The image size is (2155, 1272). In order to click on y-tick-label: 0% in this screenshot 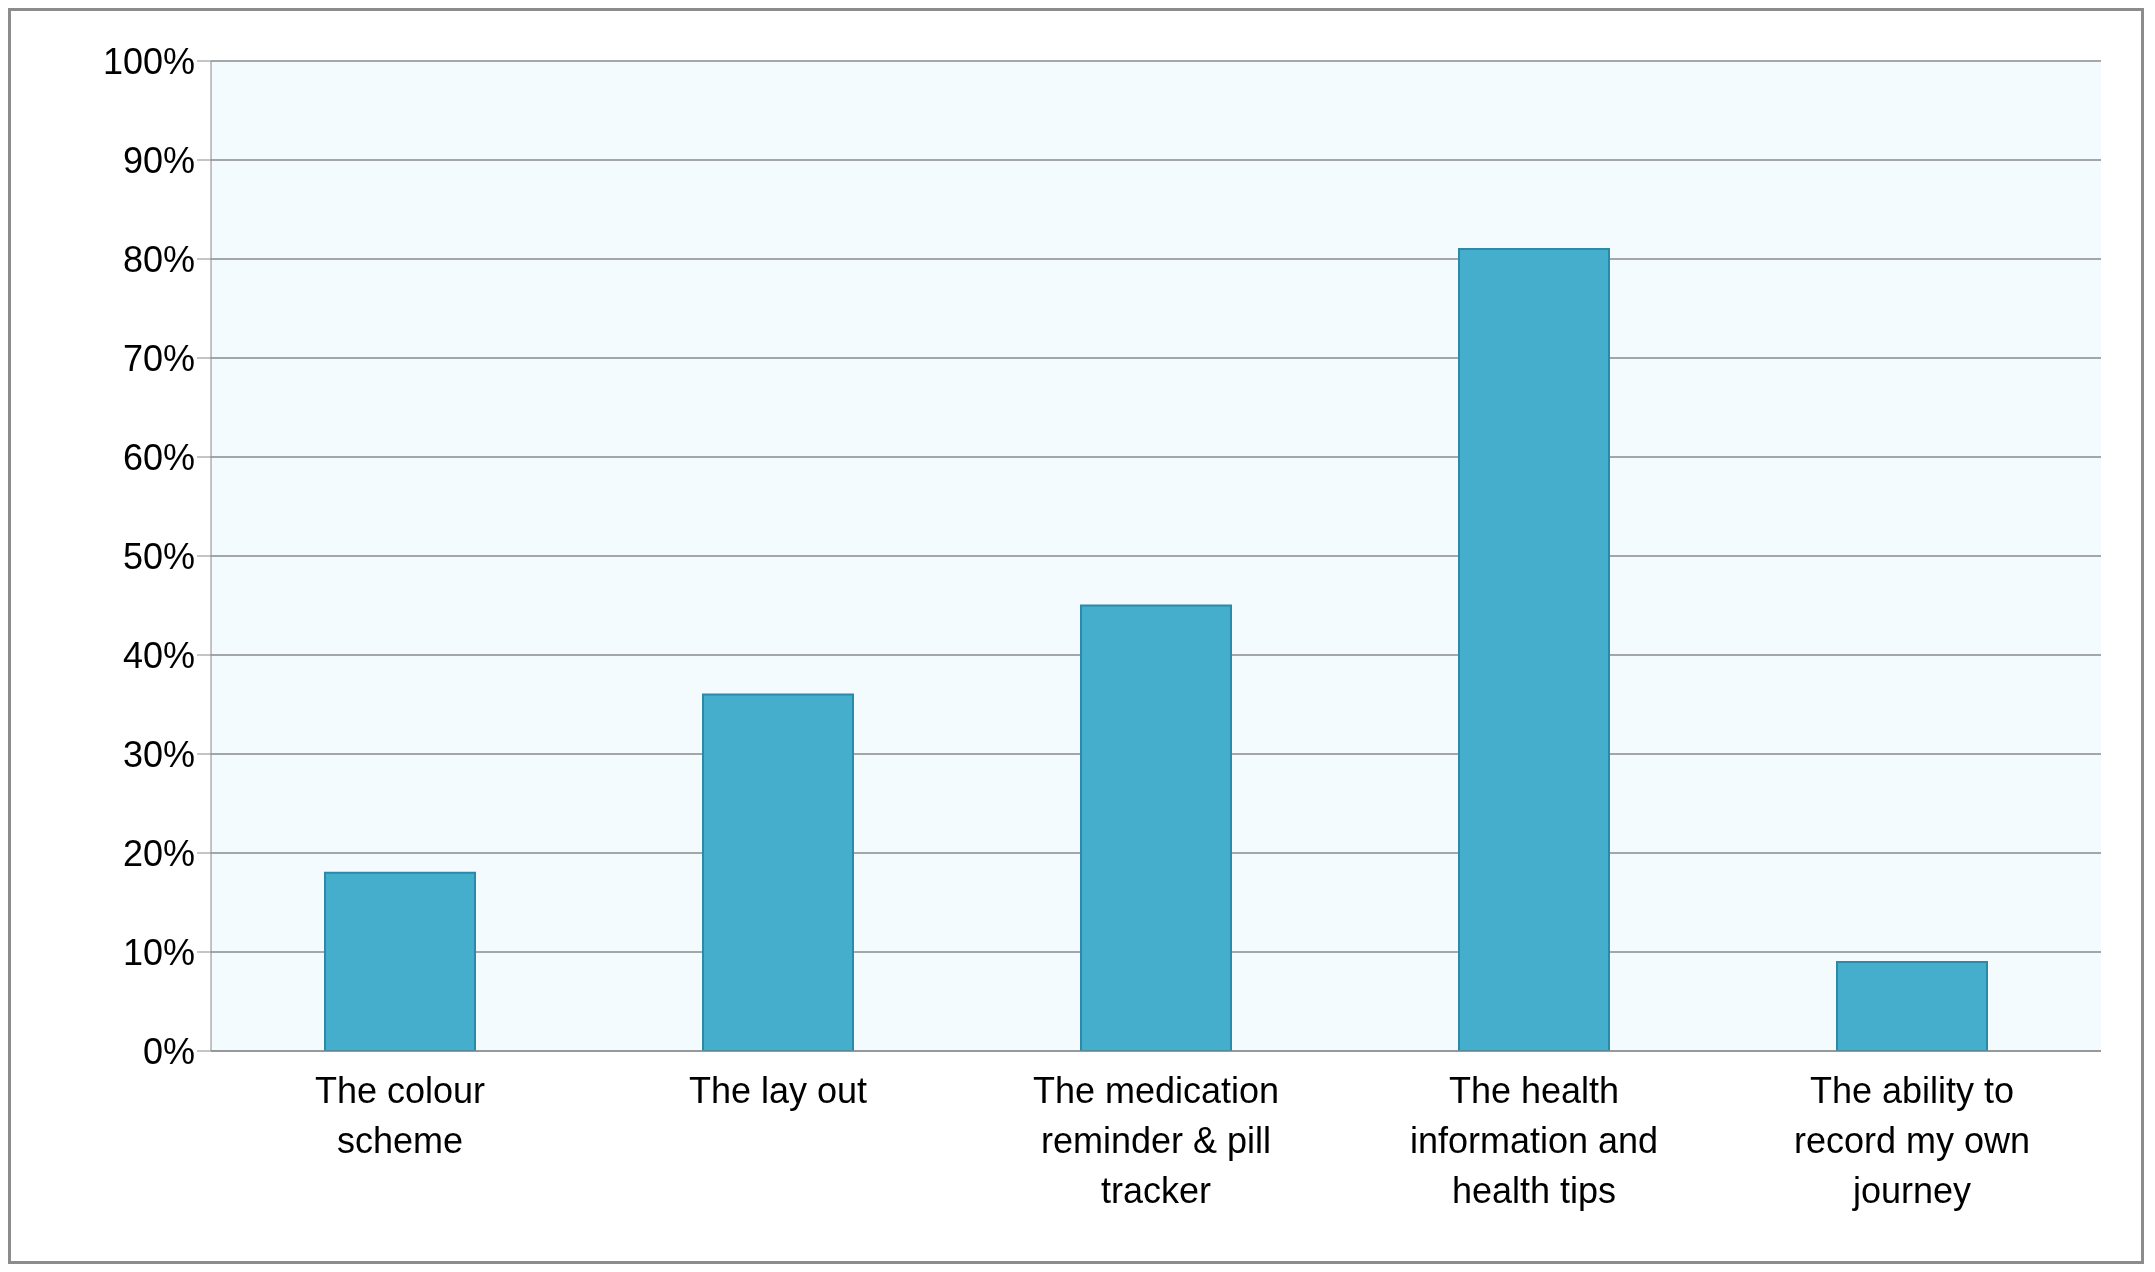, I will do `click(168, 1051)`.